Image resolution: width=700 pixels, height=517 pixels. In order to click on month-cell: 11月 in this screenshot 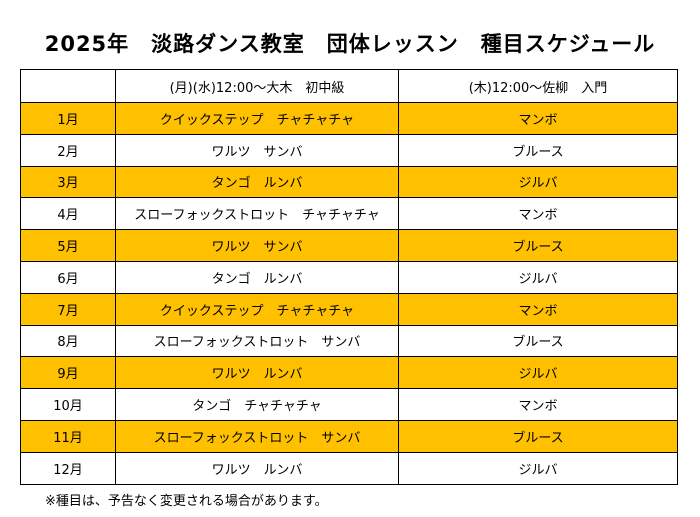, I will do `click(68, 436)`.